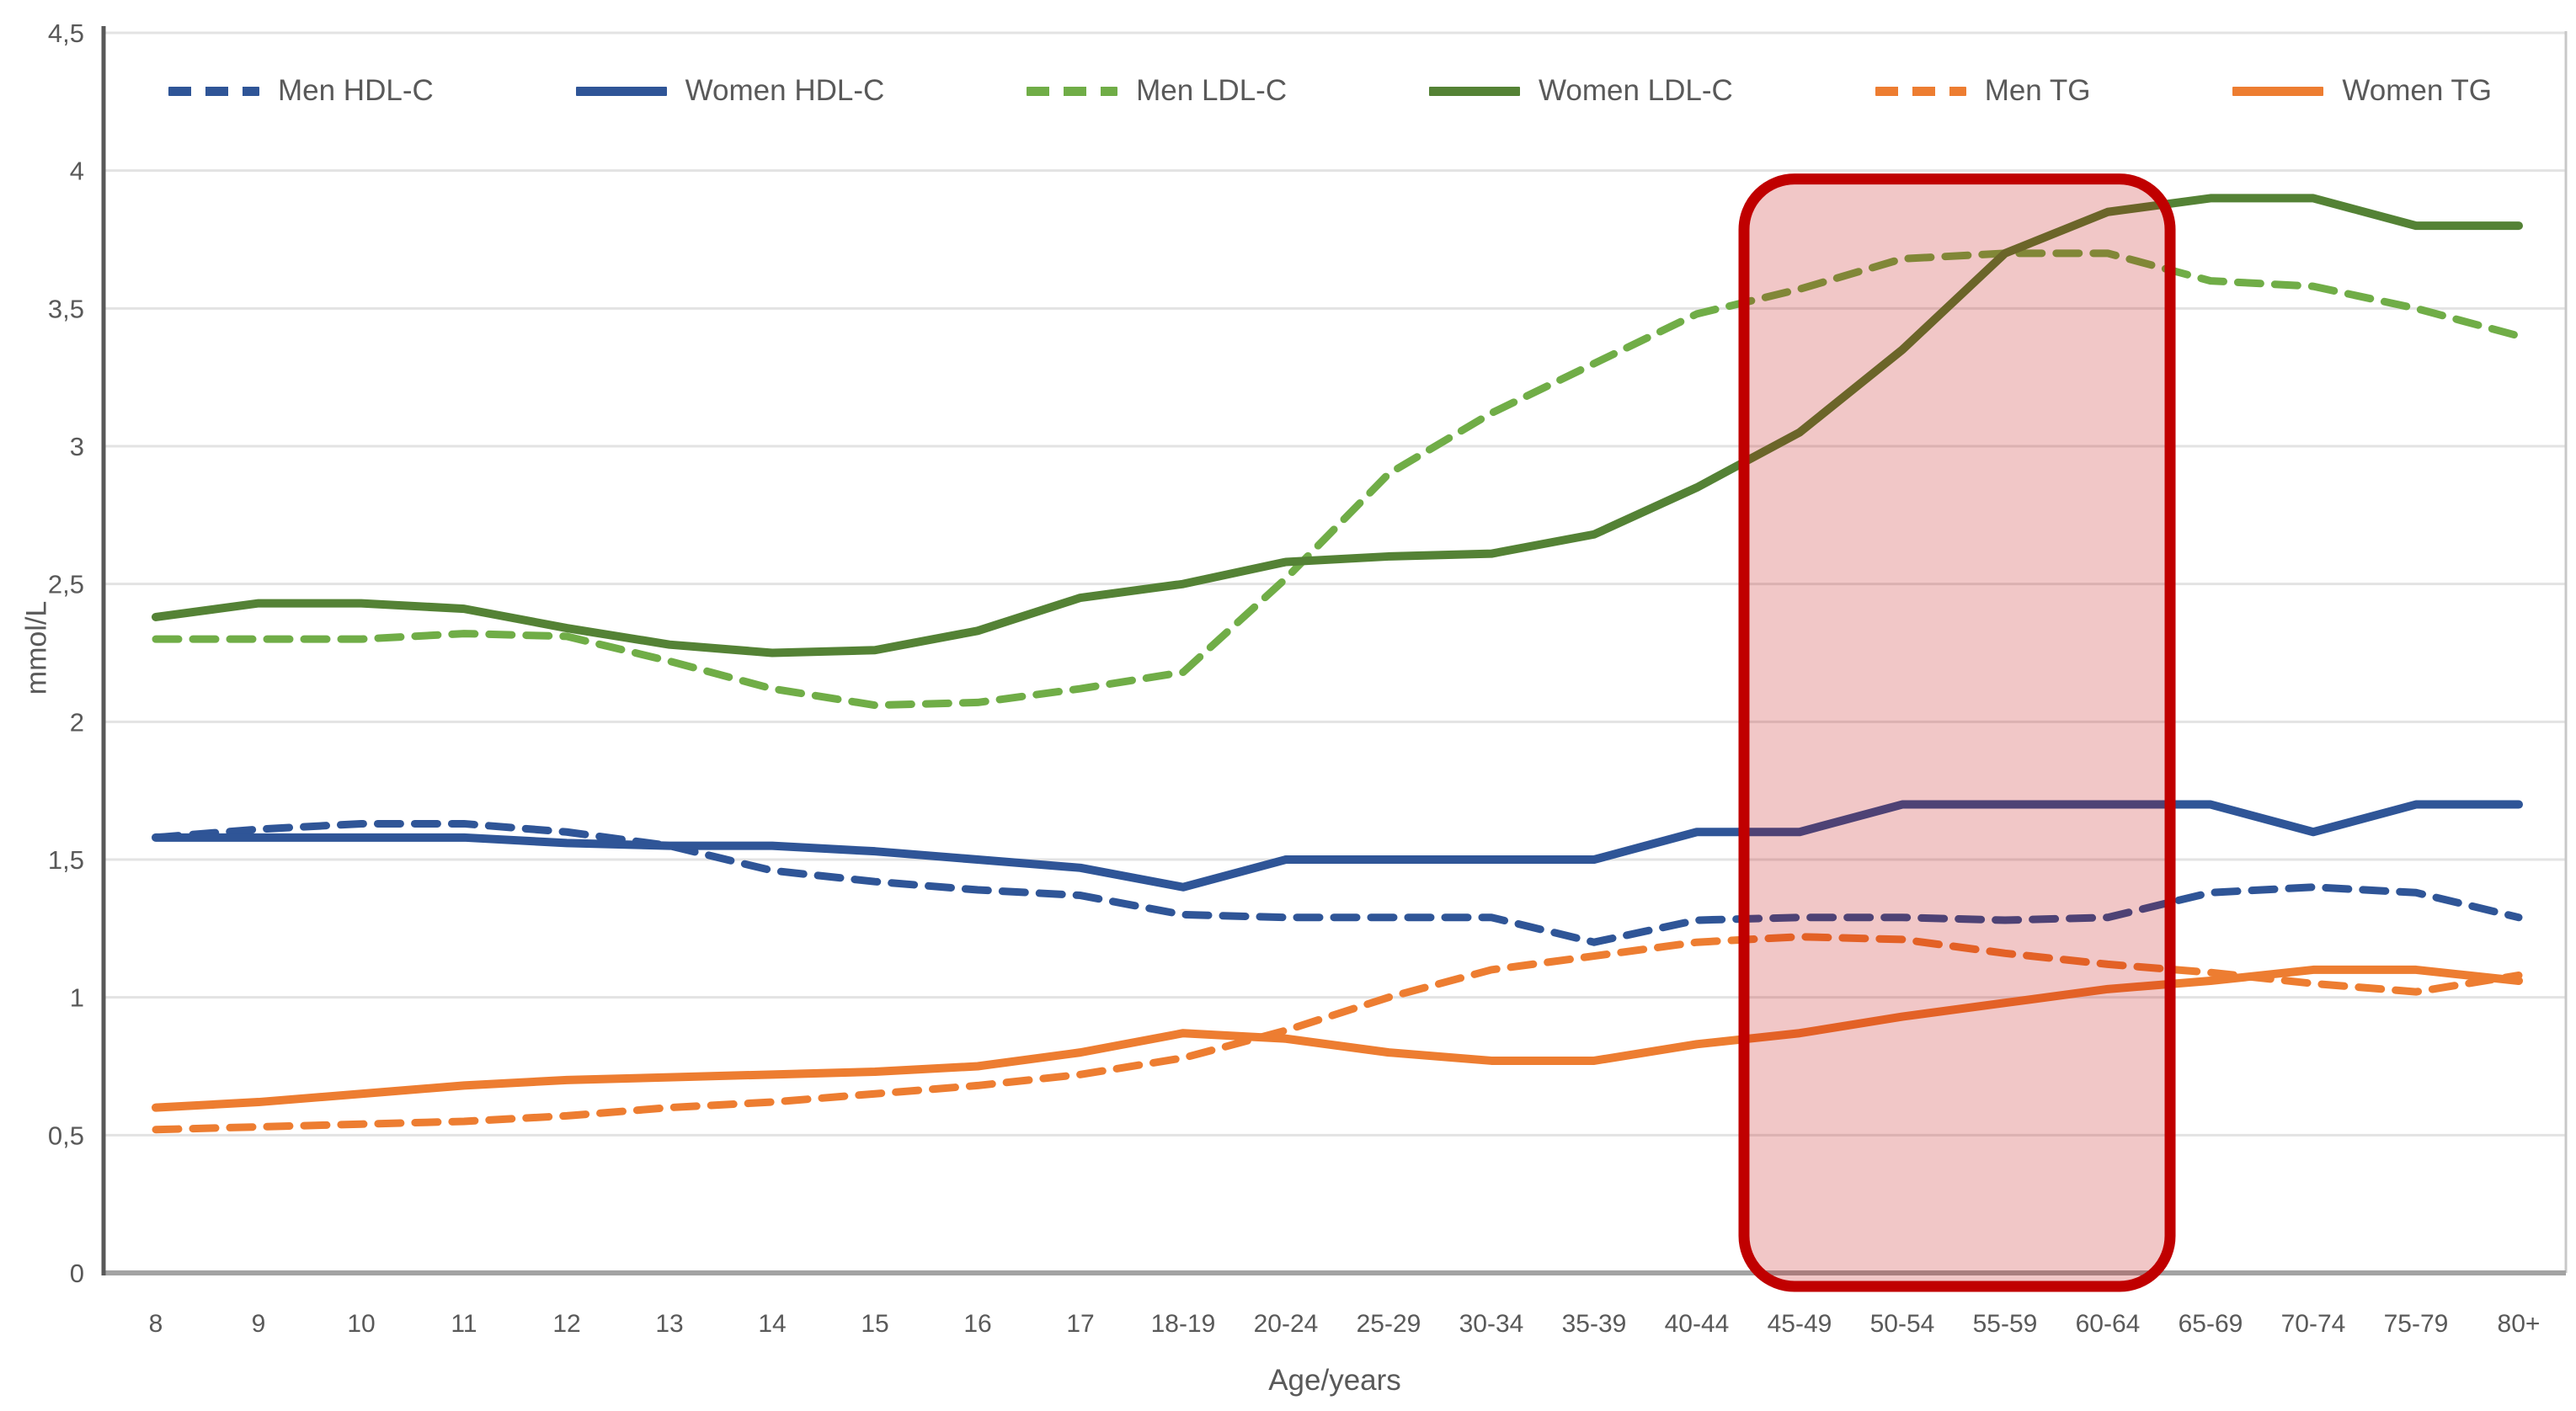 The image size is (2576, 1411). Describe the element at coordinates (1491, 1324) in the screenshot. I see `x-tick-label: 30-34` at that location.